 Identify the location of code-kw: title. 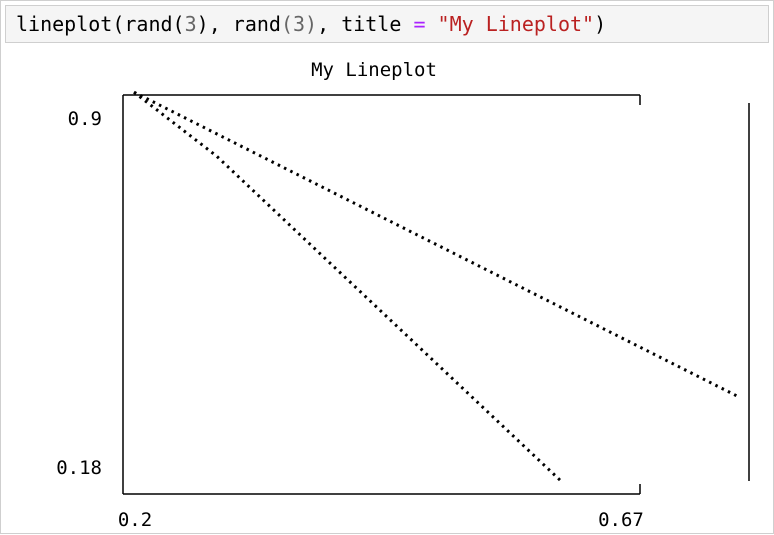
(371, 24).